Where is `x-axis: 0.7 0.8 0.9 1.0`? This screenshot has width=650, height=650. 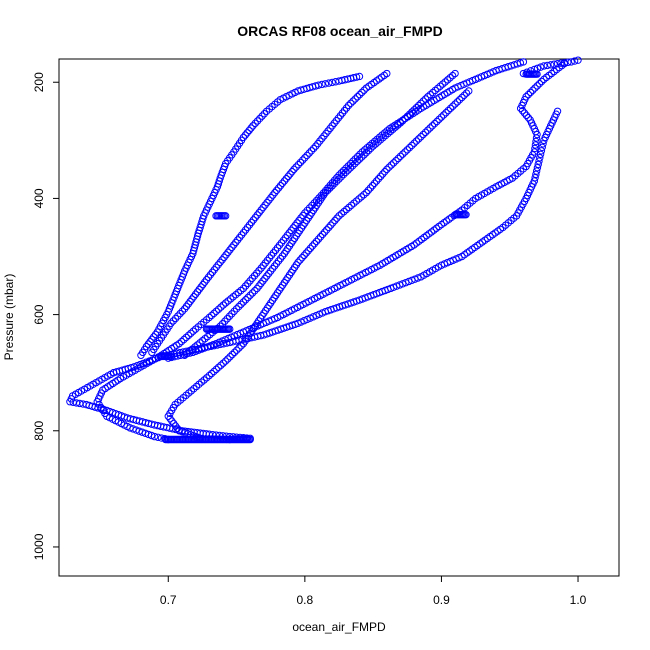
x-axis: 0.7 0.8 0.9 1.0 is located at coordinates (373, 591).